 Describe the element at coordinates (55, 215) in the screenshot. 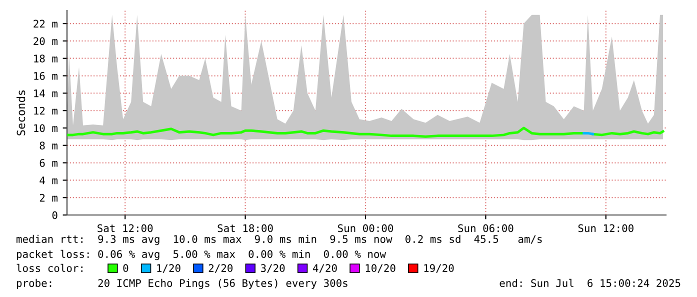

I see `y-tick-label: 0` at that location.